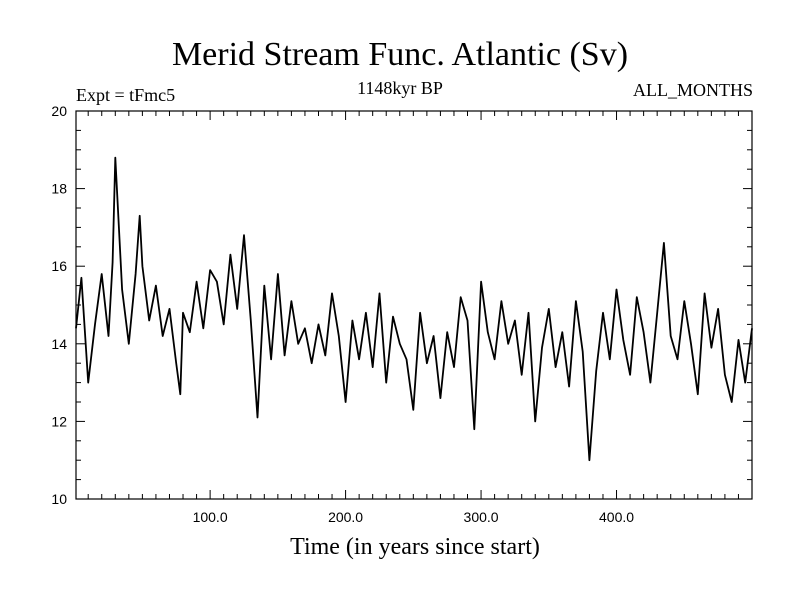 This screenshot has width=800, height=600. I want to click on x-axis-label: Time (in years since start), so click(415, 547).